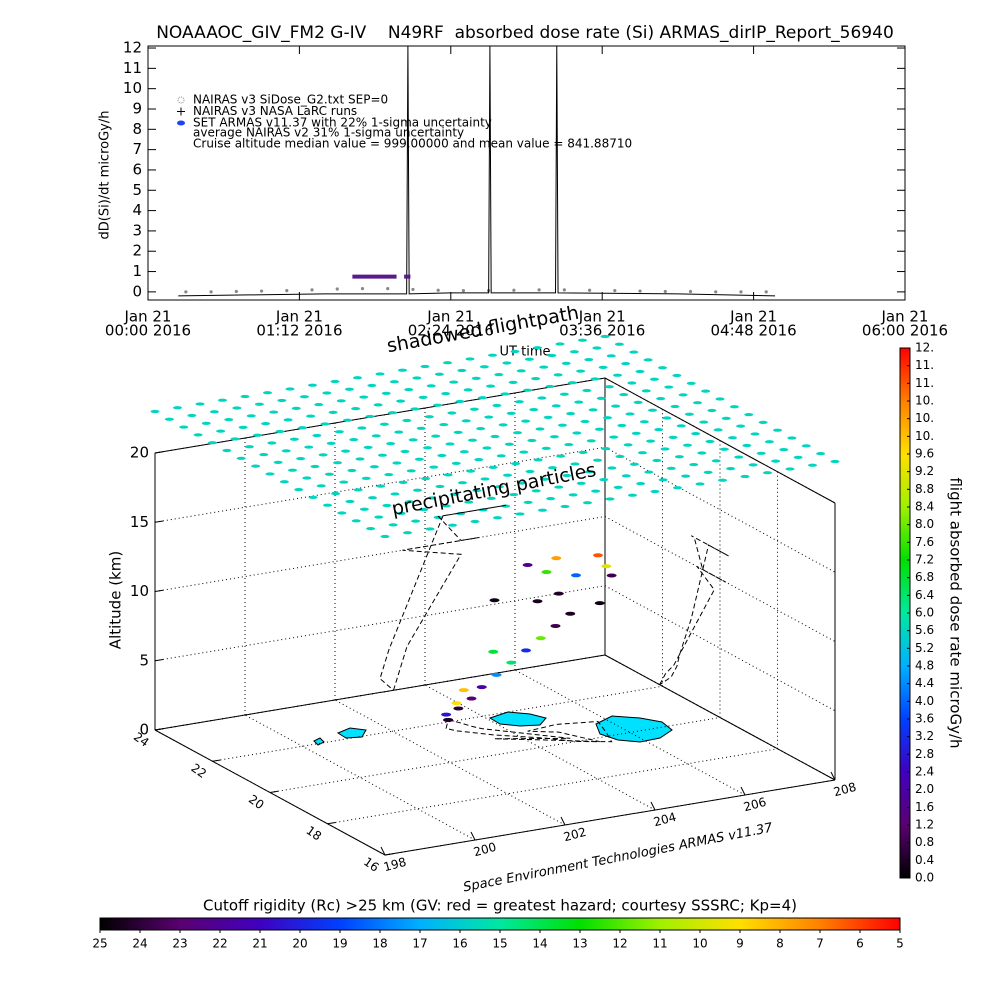 Image resolution: width=1000 pixels, height=1000 pixels. Describe the element at coordinates (924, 772) in the screenshot. I see `colorbar-tick-label: 2.4` at that location.